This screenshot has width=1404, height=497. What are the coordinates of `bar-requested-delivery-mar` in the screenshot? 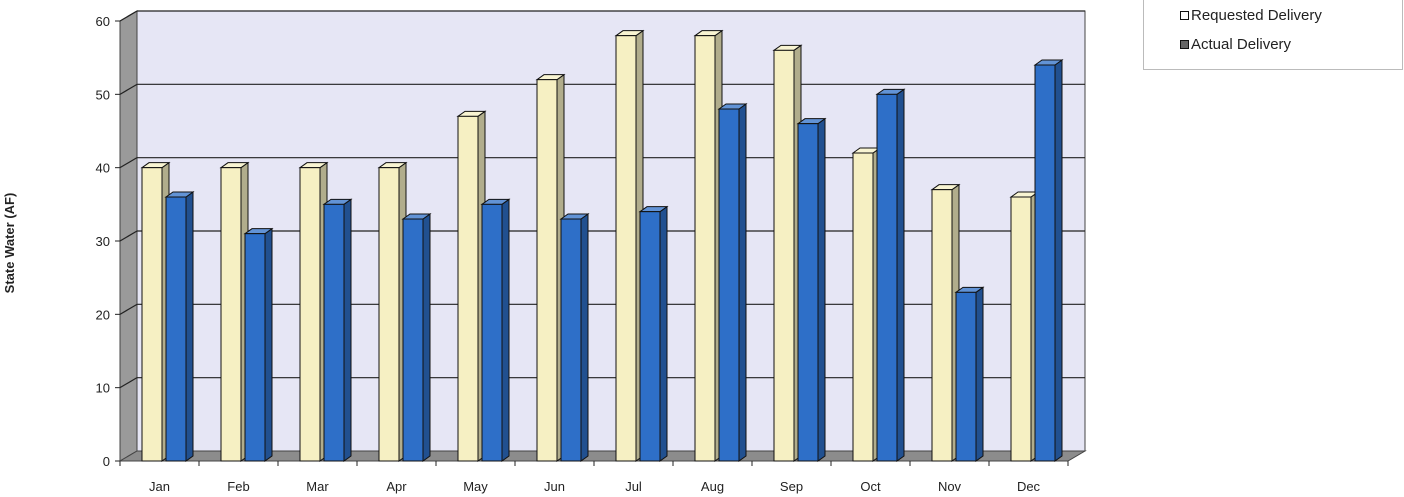 It's located at (313, 311).